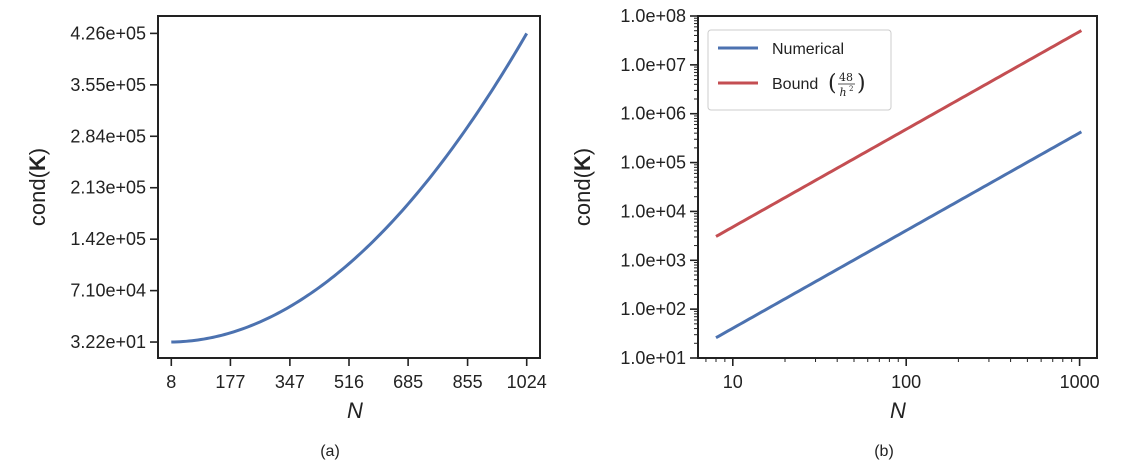 This screenshot has height=469, width=1129. Describe the element at coordinates (408, 382) in the screenshot. I see `x-tick-label: 685` at that location.